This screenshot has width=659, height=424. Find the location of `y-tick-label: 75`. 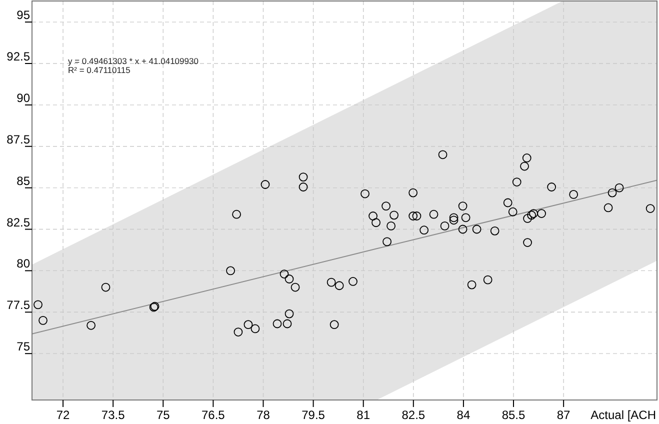

y-tick-label: 75 is located at coordinates (23, 347).